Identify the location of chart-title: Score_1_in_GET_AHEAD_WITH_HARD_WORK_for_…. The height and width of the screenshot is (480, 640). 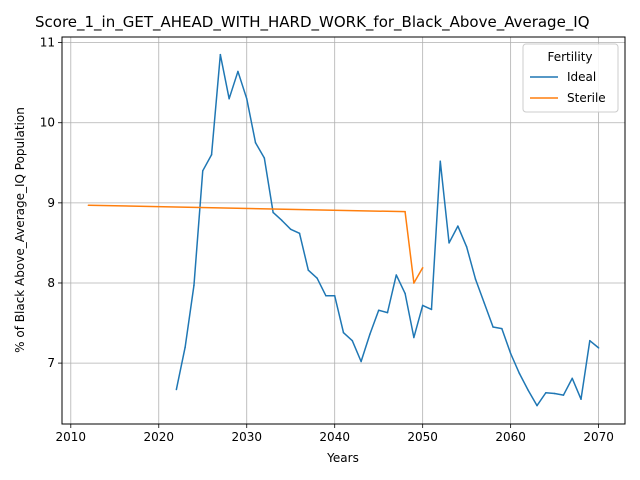
(312, 22).